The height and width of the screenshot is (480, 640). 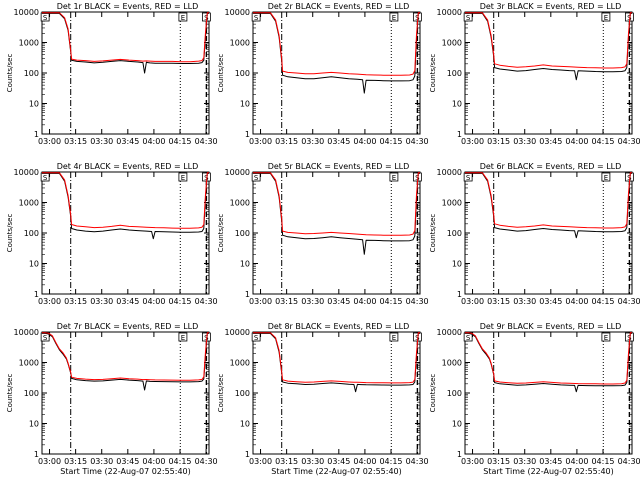 What do you see at coordinates (339, 326) in the screenshot?
I see `chart-title: Det 8r BLACK = Events, RED = LLD` at bounding box center [339, 326].